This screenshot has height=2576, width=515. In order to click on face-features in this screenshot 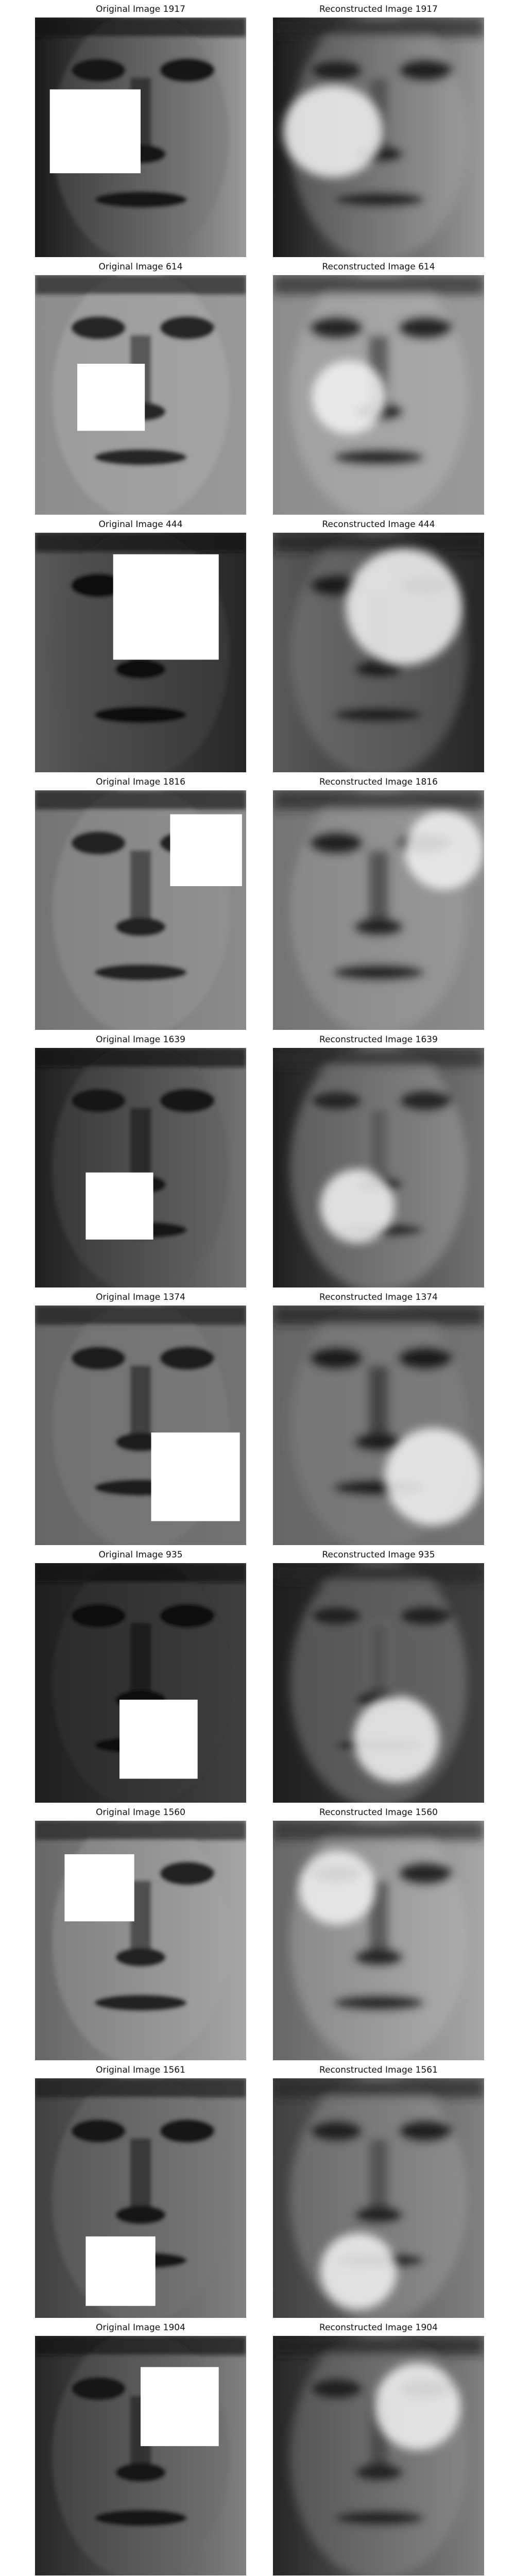, I will do `click(140, 1167)`.